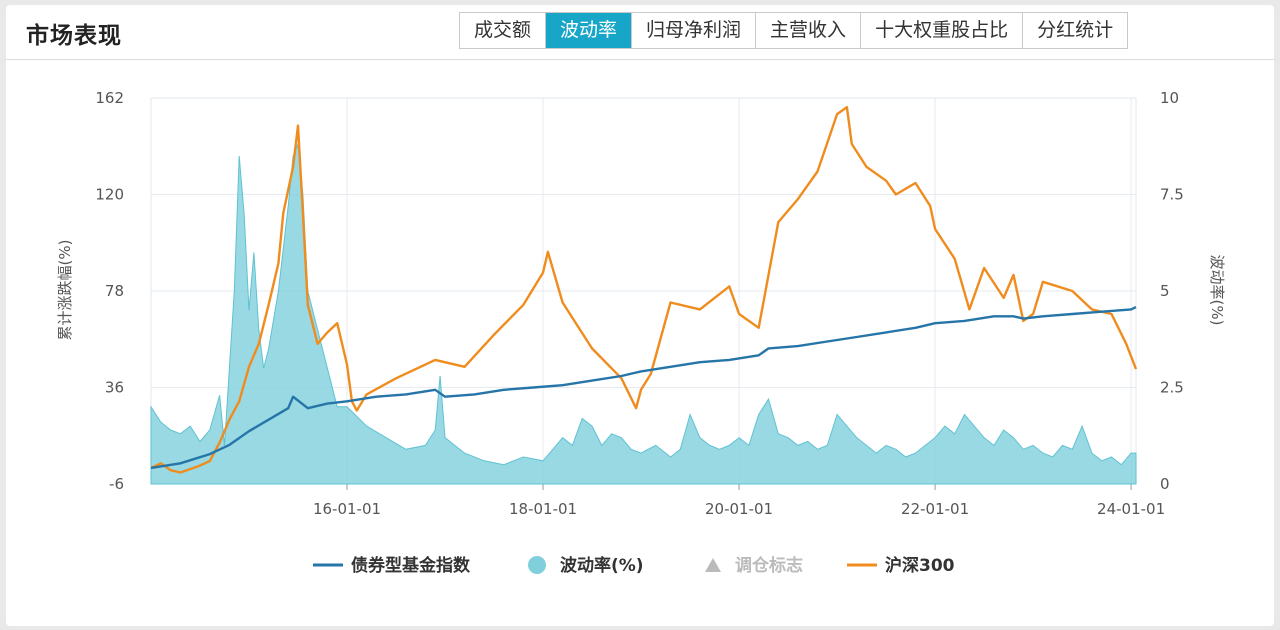 This screenshot has width=1280, height=630. What do you see at coordinates (1172, 388) in the screenshot?
I see `y2-tick-label: 2.5` at bounding box center [1172, 388].